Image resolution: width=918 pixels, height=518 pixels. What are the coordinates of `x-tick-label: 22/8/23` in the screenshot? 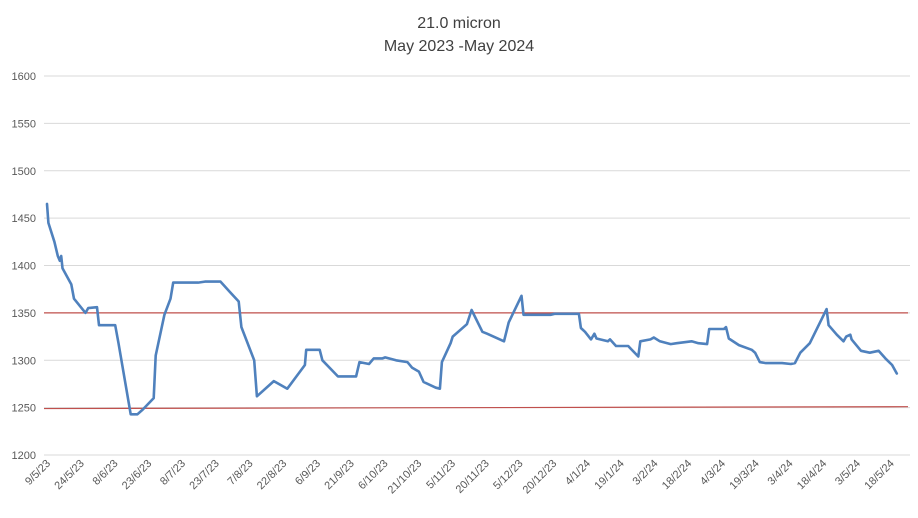 It's located at (272, 475).